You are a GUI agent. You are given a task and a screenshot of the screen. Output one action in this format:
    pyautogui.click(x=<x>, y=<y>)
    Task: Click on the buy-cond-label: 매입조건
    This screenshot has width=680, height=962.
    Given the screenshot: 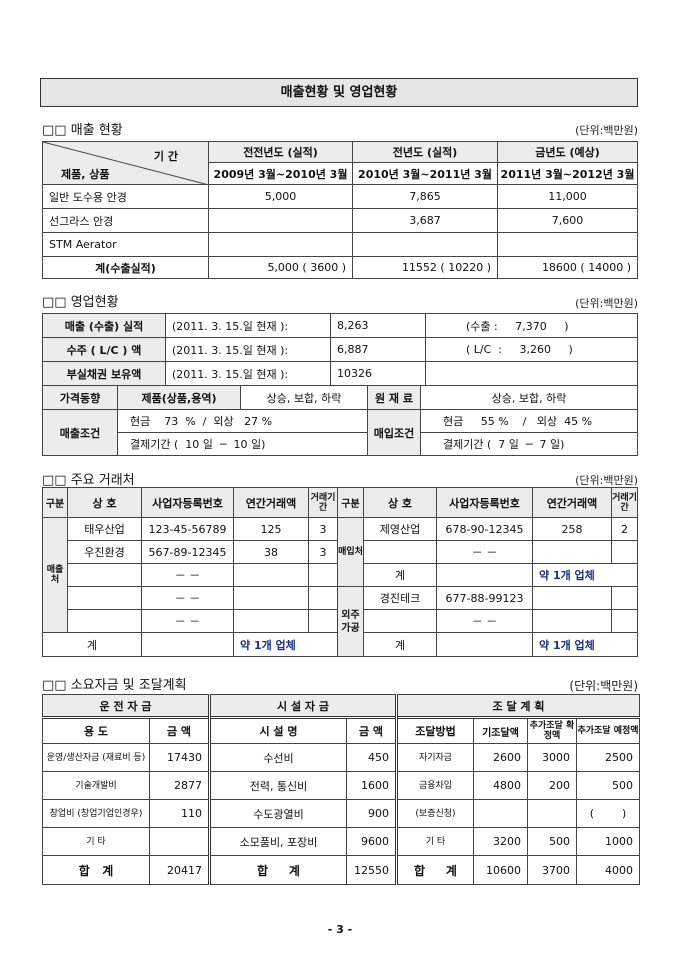 What is the action you would take?
    pyautogui.click(x=394, y=432)
    